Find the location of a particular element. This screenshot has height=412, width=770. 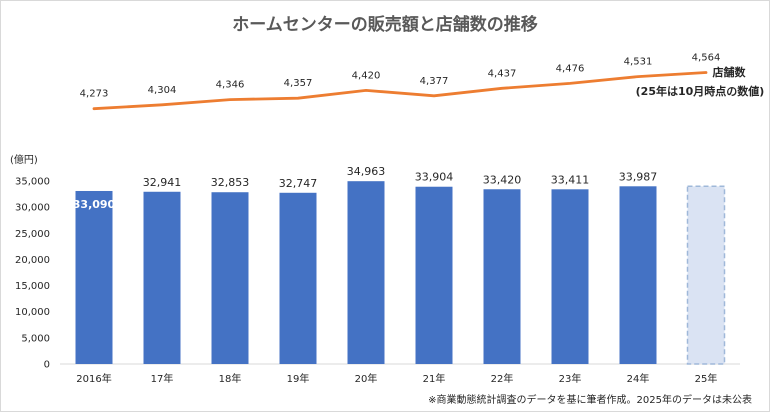

bar-placeholder is located at coordinates (706, 275).